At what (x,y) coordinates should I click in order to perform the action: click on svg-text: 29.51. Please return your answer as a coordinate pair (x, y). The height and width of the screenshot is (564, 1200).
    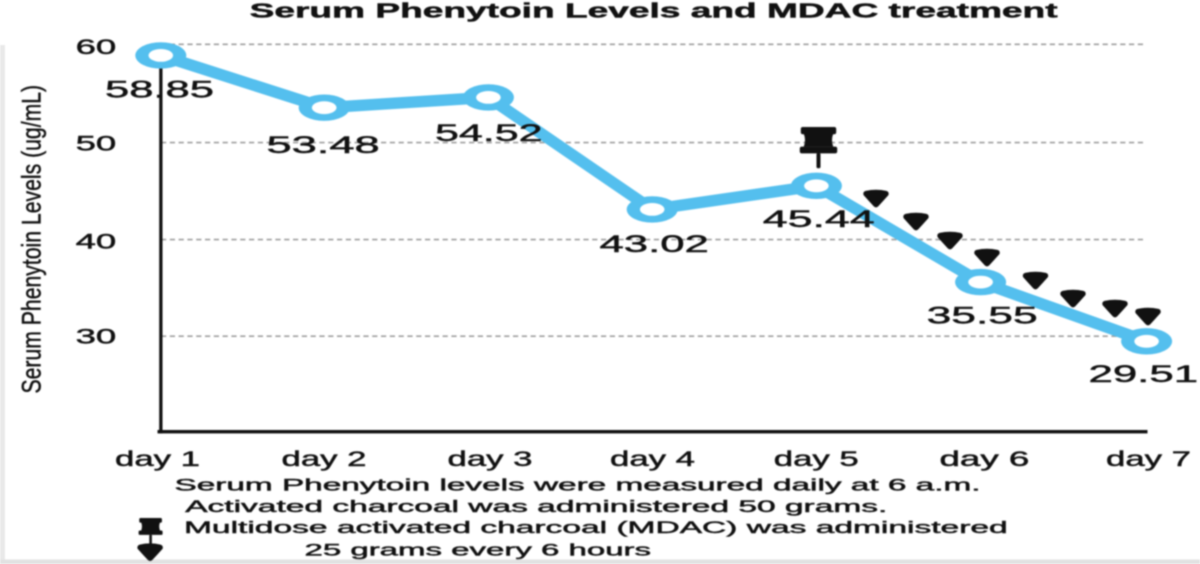
    Looking at the image, I should click on (1144, 374).